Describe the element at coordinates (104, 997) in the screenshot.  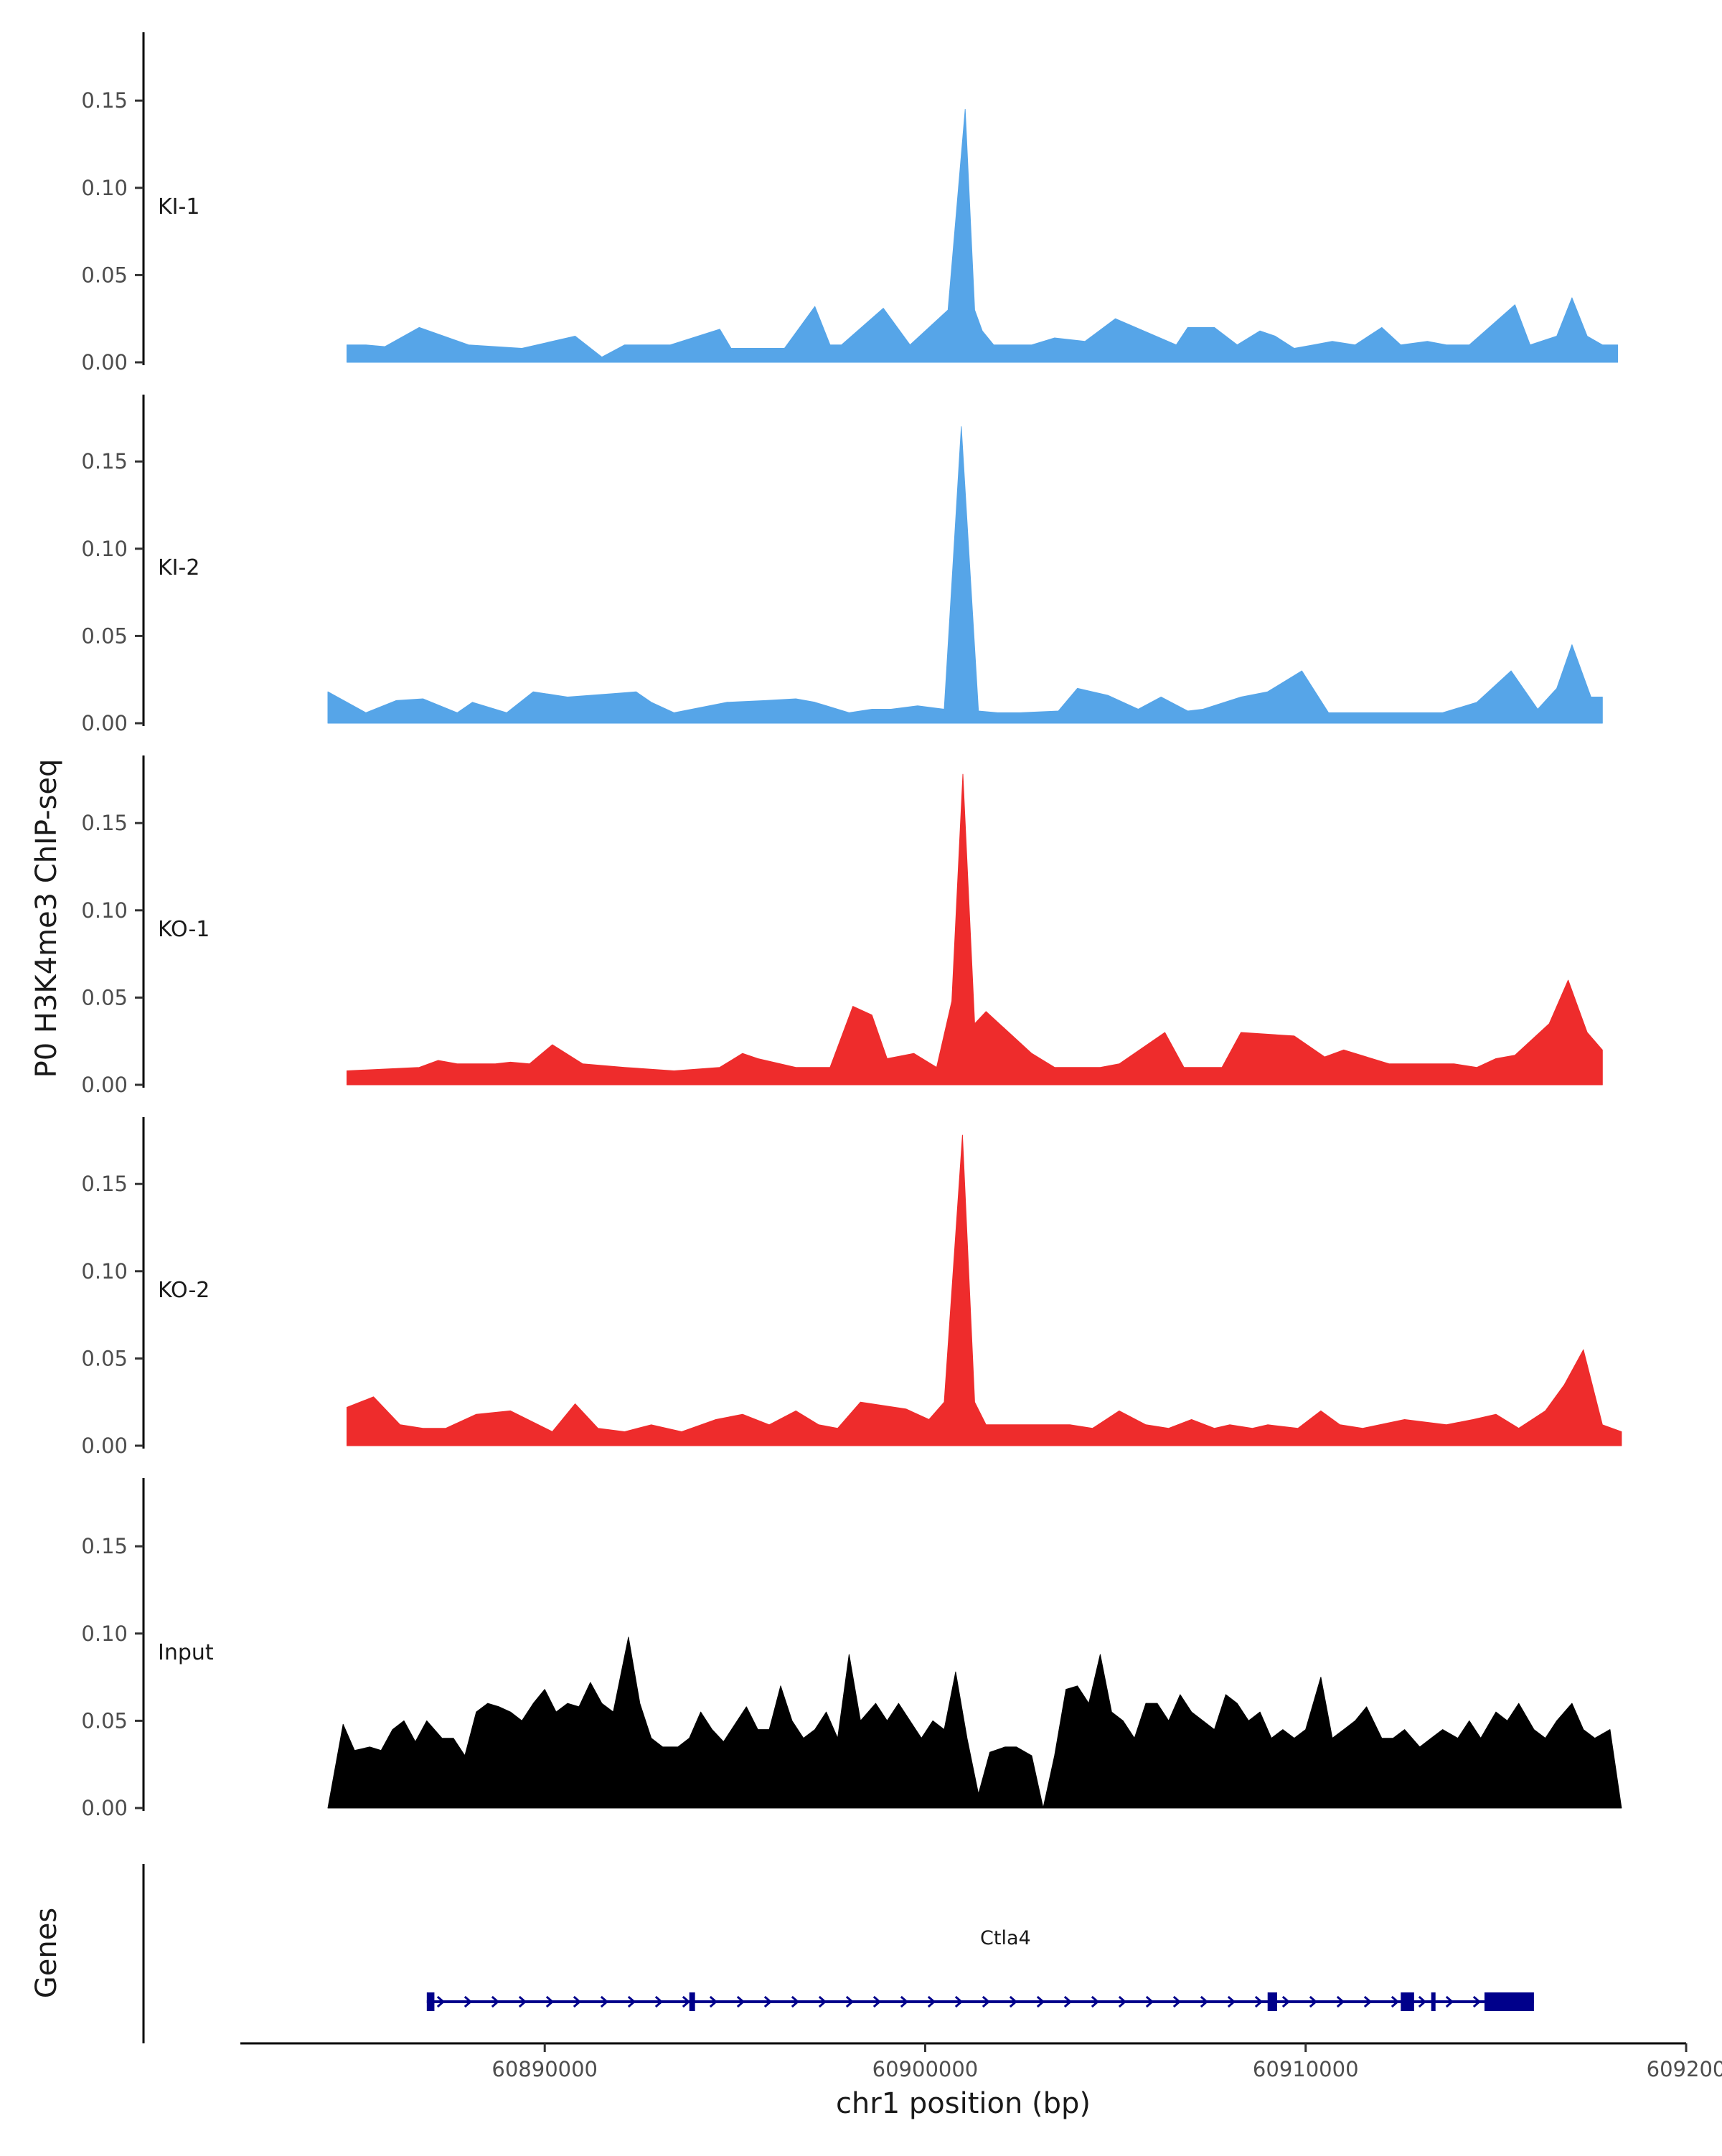
I see `y-tick-label-ko-1: 0.05` at that location.